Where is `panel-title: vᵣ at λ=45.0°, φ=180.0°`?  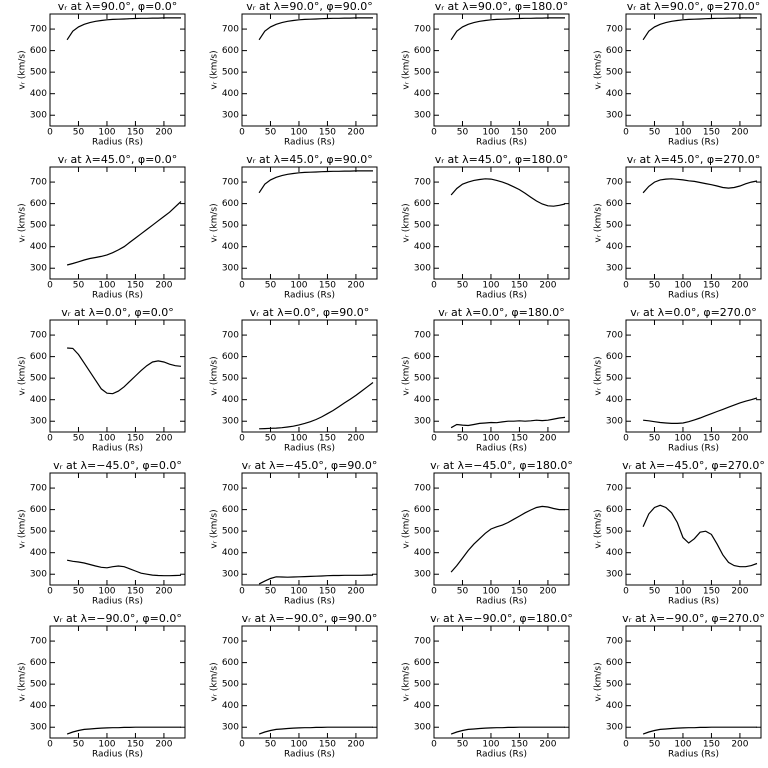 panel-title: vᵣ at λ=45.0°, φ=180.0° is located at coordinates (502, 159).